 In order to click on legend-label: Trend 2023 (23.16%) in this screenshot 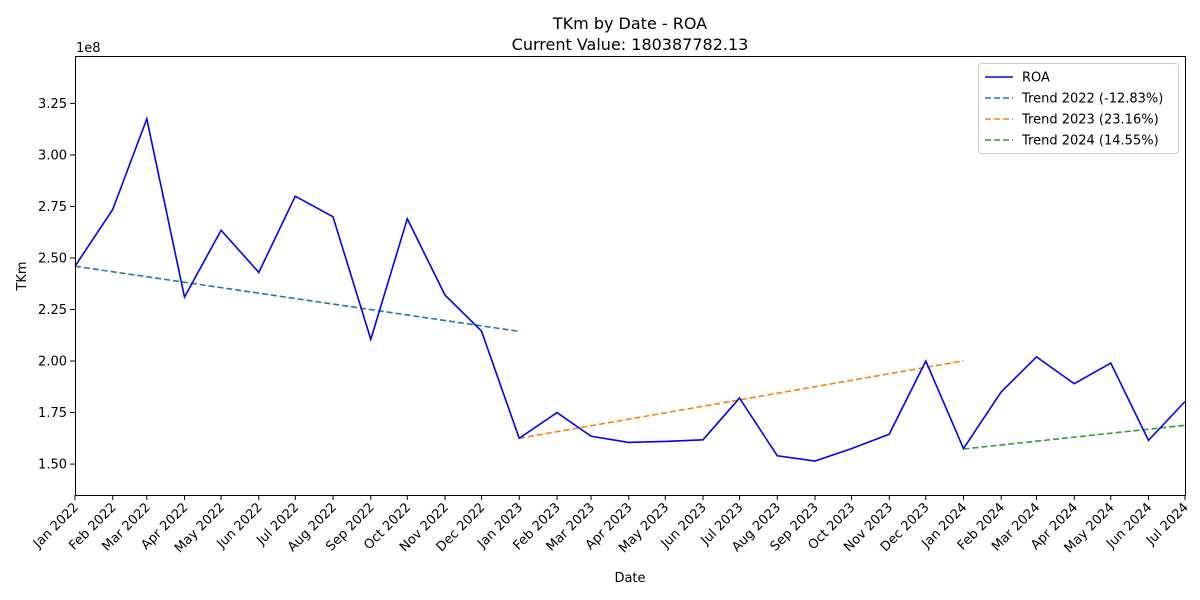, I will do `click(1090, 120)`.